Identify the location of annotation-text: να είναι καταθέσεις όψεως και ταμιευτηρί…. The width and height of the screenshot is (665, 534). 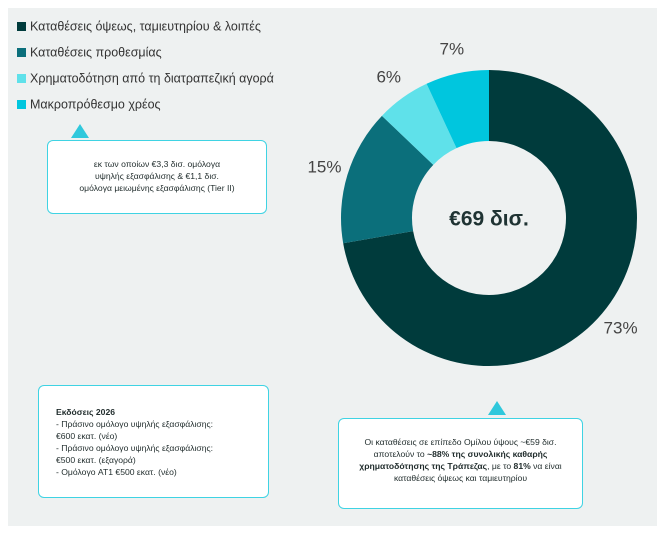
(477, 472).